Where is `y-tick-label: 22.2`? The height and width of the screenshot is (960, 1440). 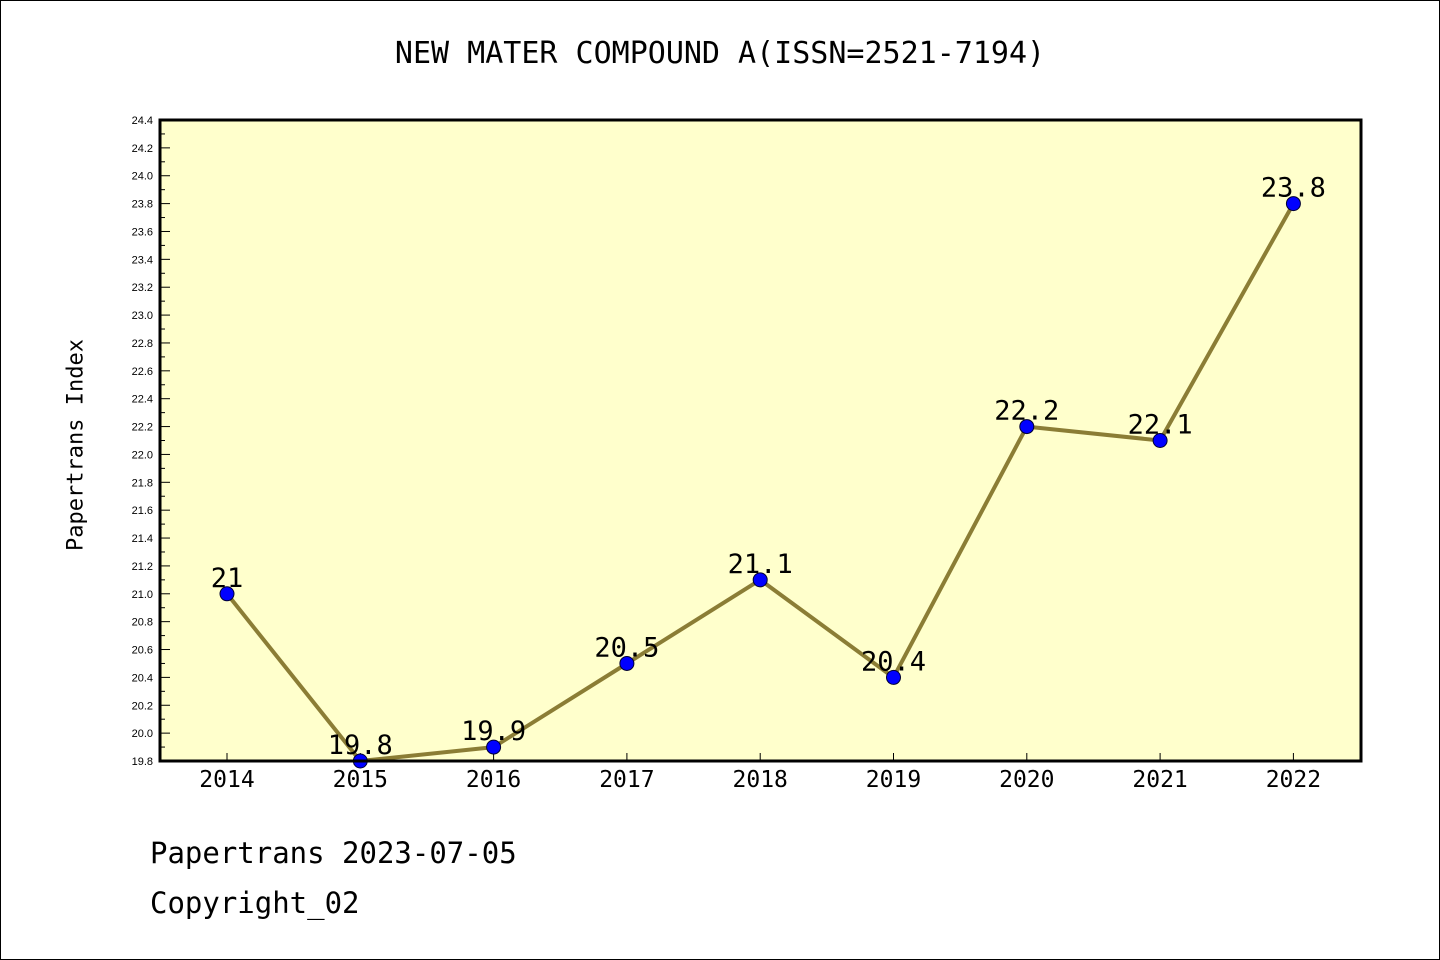 y-tick-label: 22.2 is located at coordinates (142, 428).